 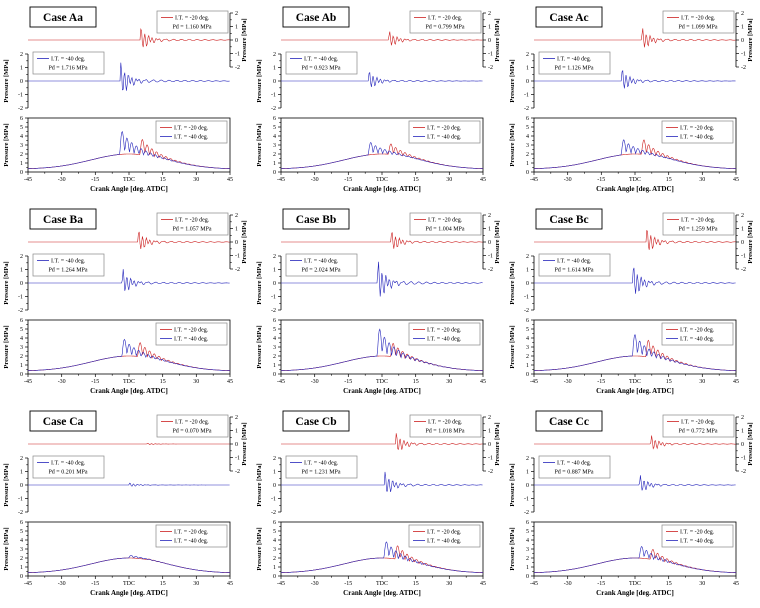 What do you see at coordinates (320, 271) in the screenshot?
I see `svg-text: Pd = 2.024 MPa` at bounding box center [320, 271].